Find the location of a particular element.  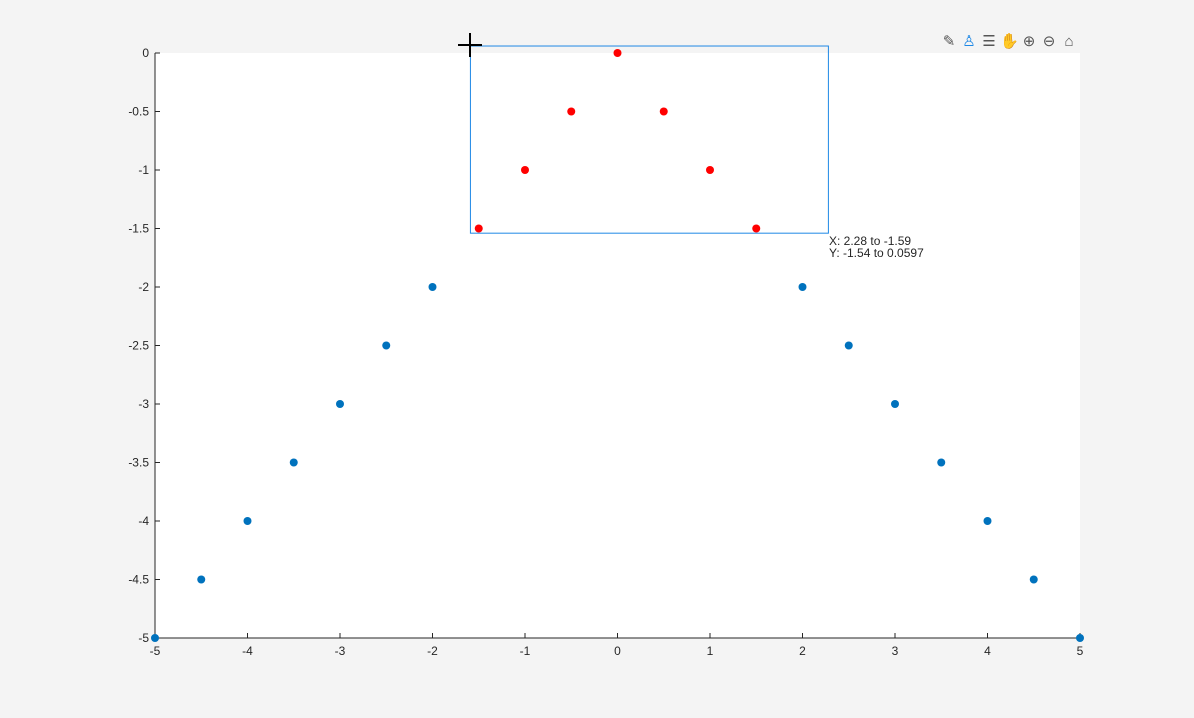

y-tick-label: -1.5 is located at coordinates (138, 229).